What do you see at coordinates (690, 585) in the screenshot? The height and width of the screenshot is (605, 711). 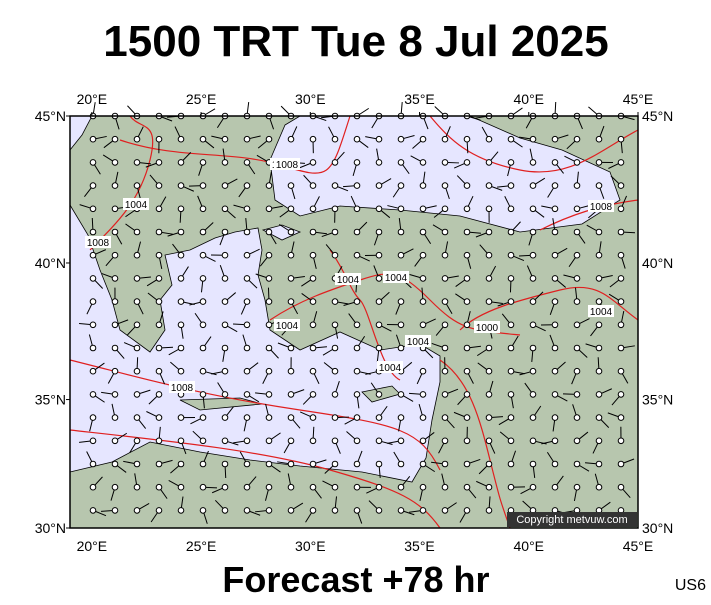 I see `product-code: US6` at bounding box center [690, 585].